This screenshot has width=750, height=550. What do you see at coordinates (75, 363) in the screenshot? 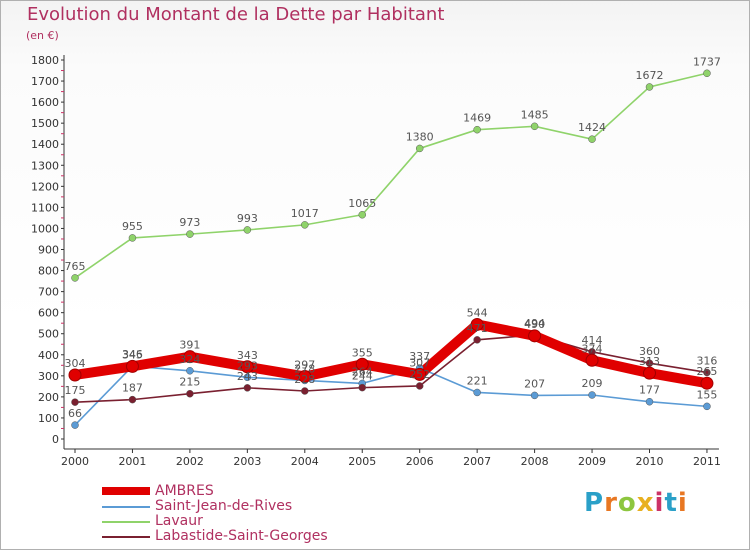
I see `data-label: 304` at bounding box center [75, 363].